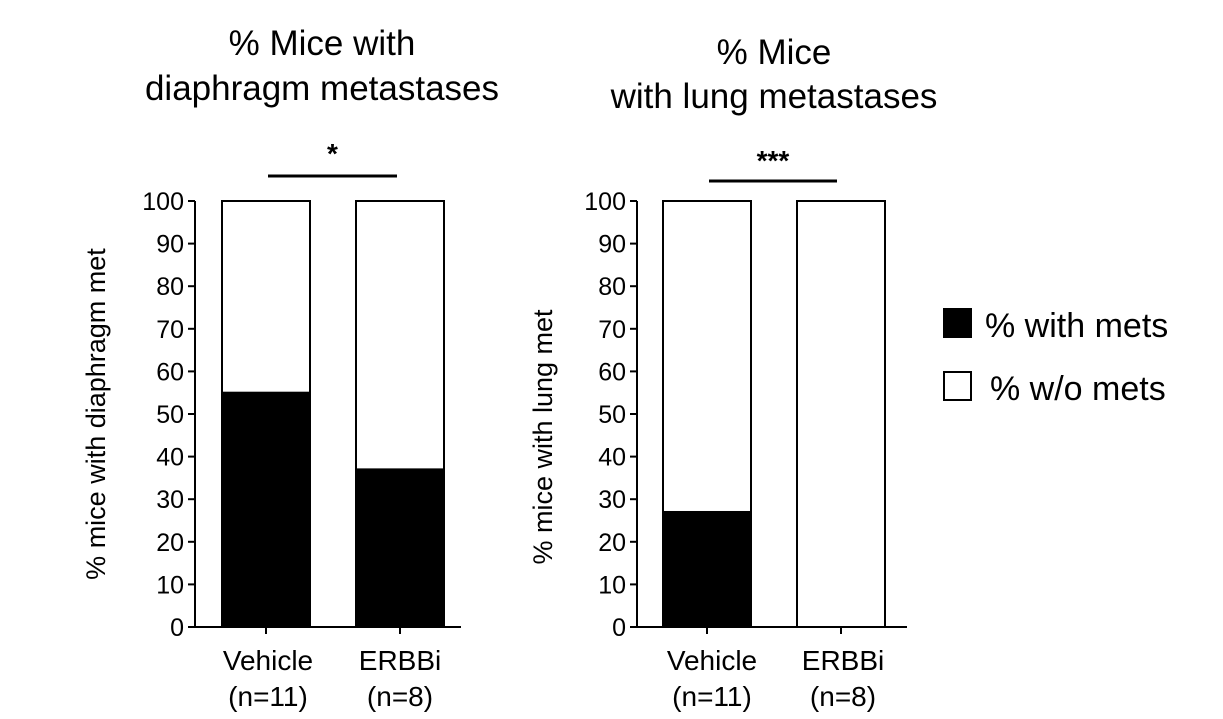 This screenshot has height=719, width=1223. What do you see at coordinates (170, 415) in the screenshot?
I see `diaphragm-y-tick-label: 50` at bounding box center [170, 415].